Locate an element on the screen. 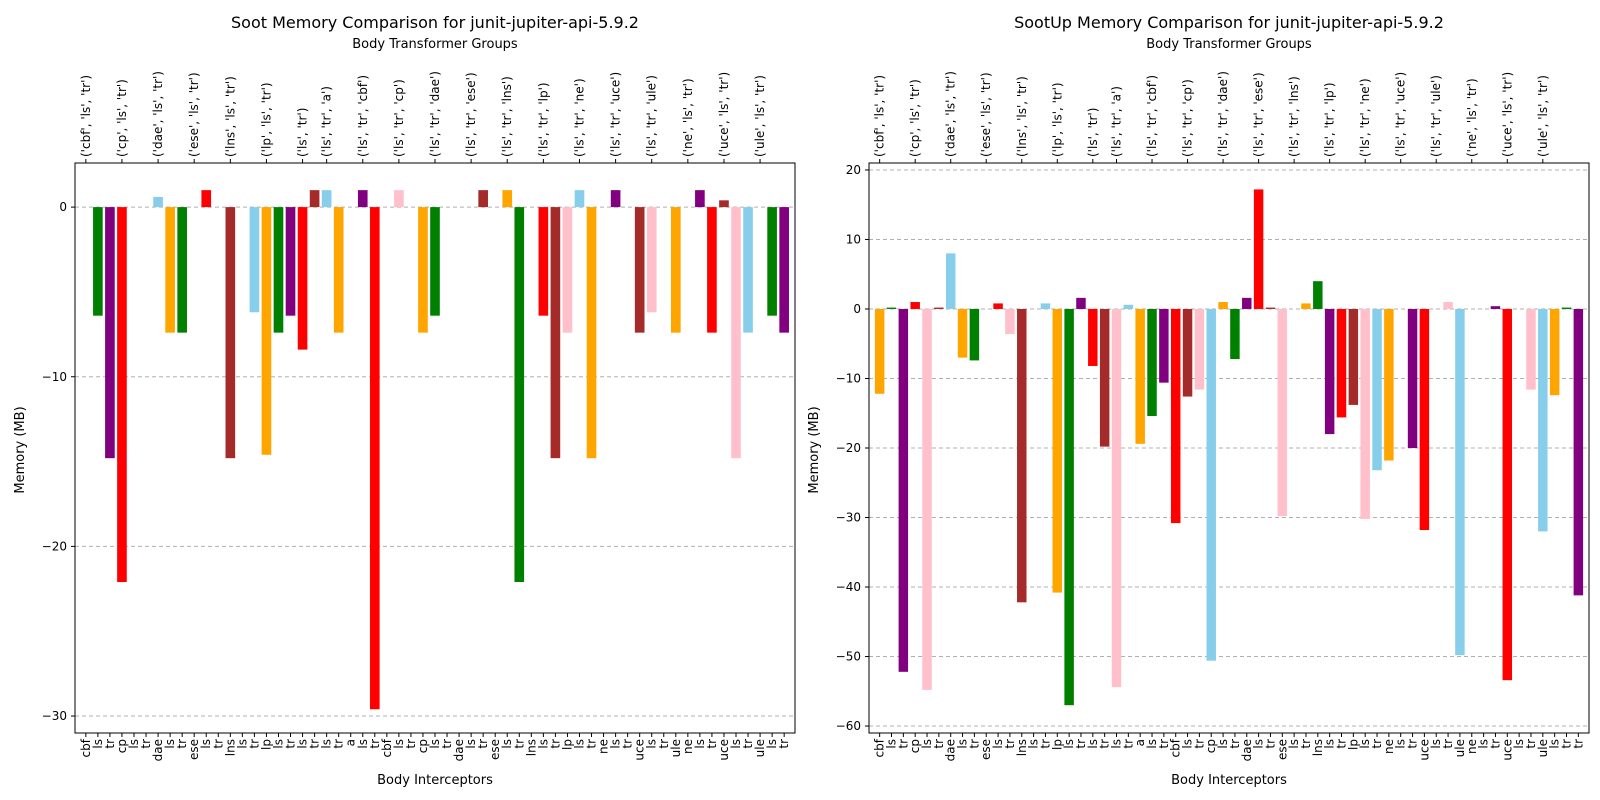 This screenshot has height=800, width=1600. x-tick-label: uce is located at coordinates (724, 750).